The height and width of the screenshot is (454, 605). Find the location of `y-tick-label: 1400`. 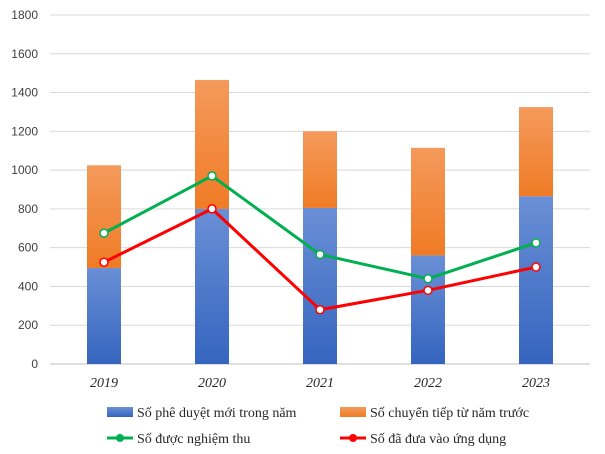

y-tick-label: 1400 is located at coordinates (24, 93).